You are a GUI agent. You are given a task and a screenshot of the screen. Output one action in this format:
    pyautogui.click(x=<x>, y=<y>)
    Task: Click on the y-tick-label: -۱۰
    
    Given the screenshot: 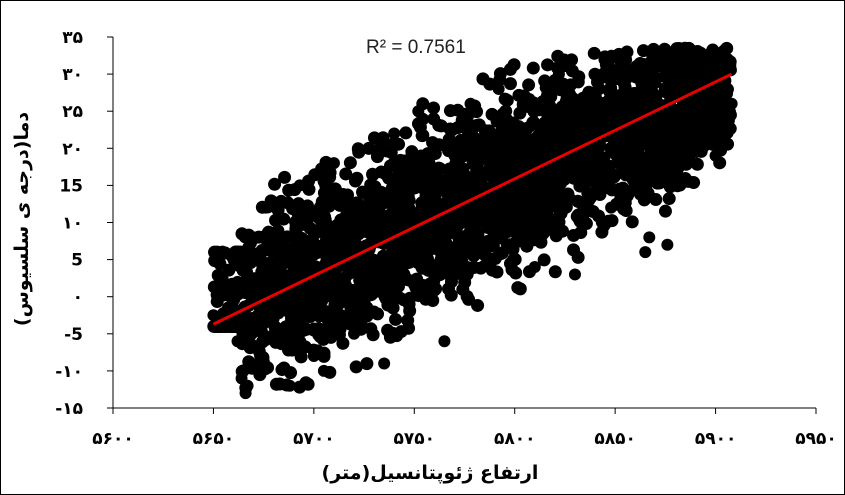 What is the action you would take?
    pyautogui.click(x=69, y=372)
    